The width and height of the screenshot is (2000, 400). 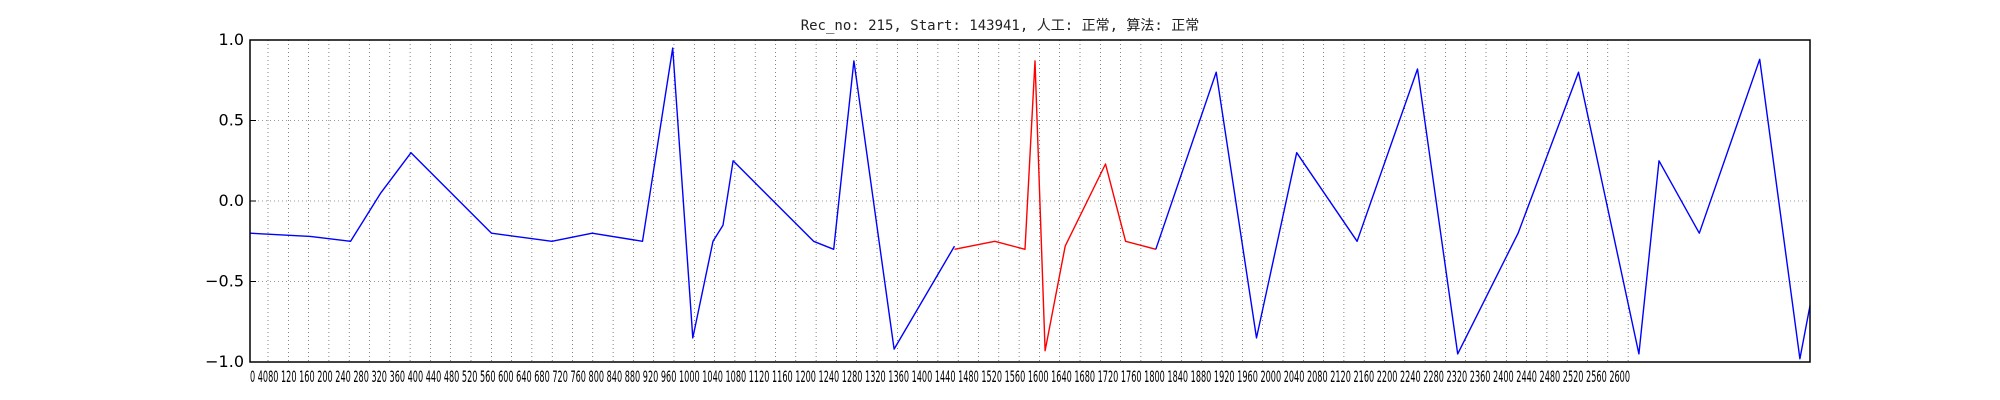 What do you see at coordinates (224, 281) in the screenshot?
I see `y-tick-label: −0.5` at bounding box center [224, 281].